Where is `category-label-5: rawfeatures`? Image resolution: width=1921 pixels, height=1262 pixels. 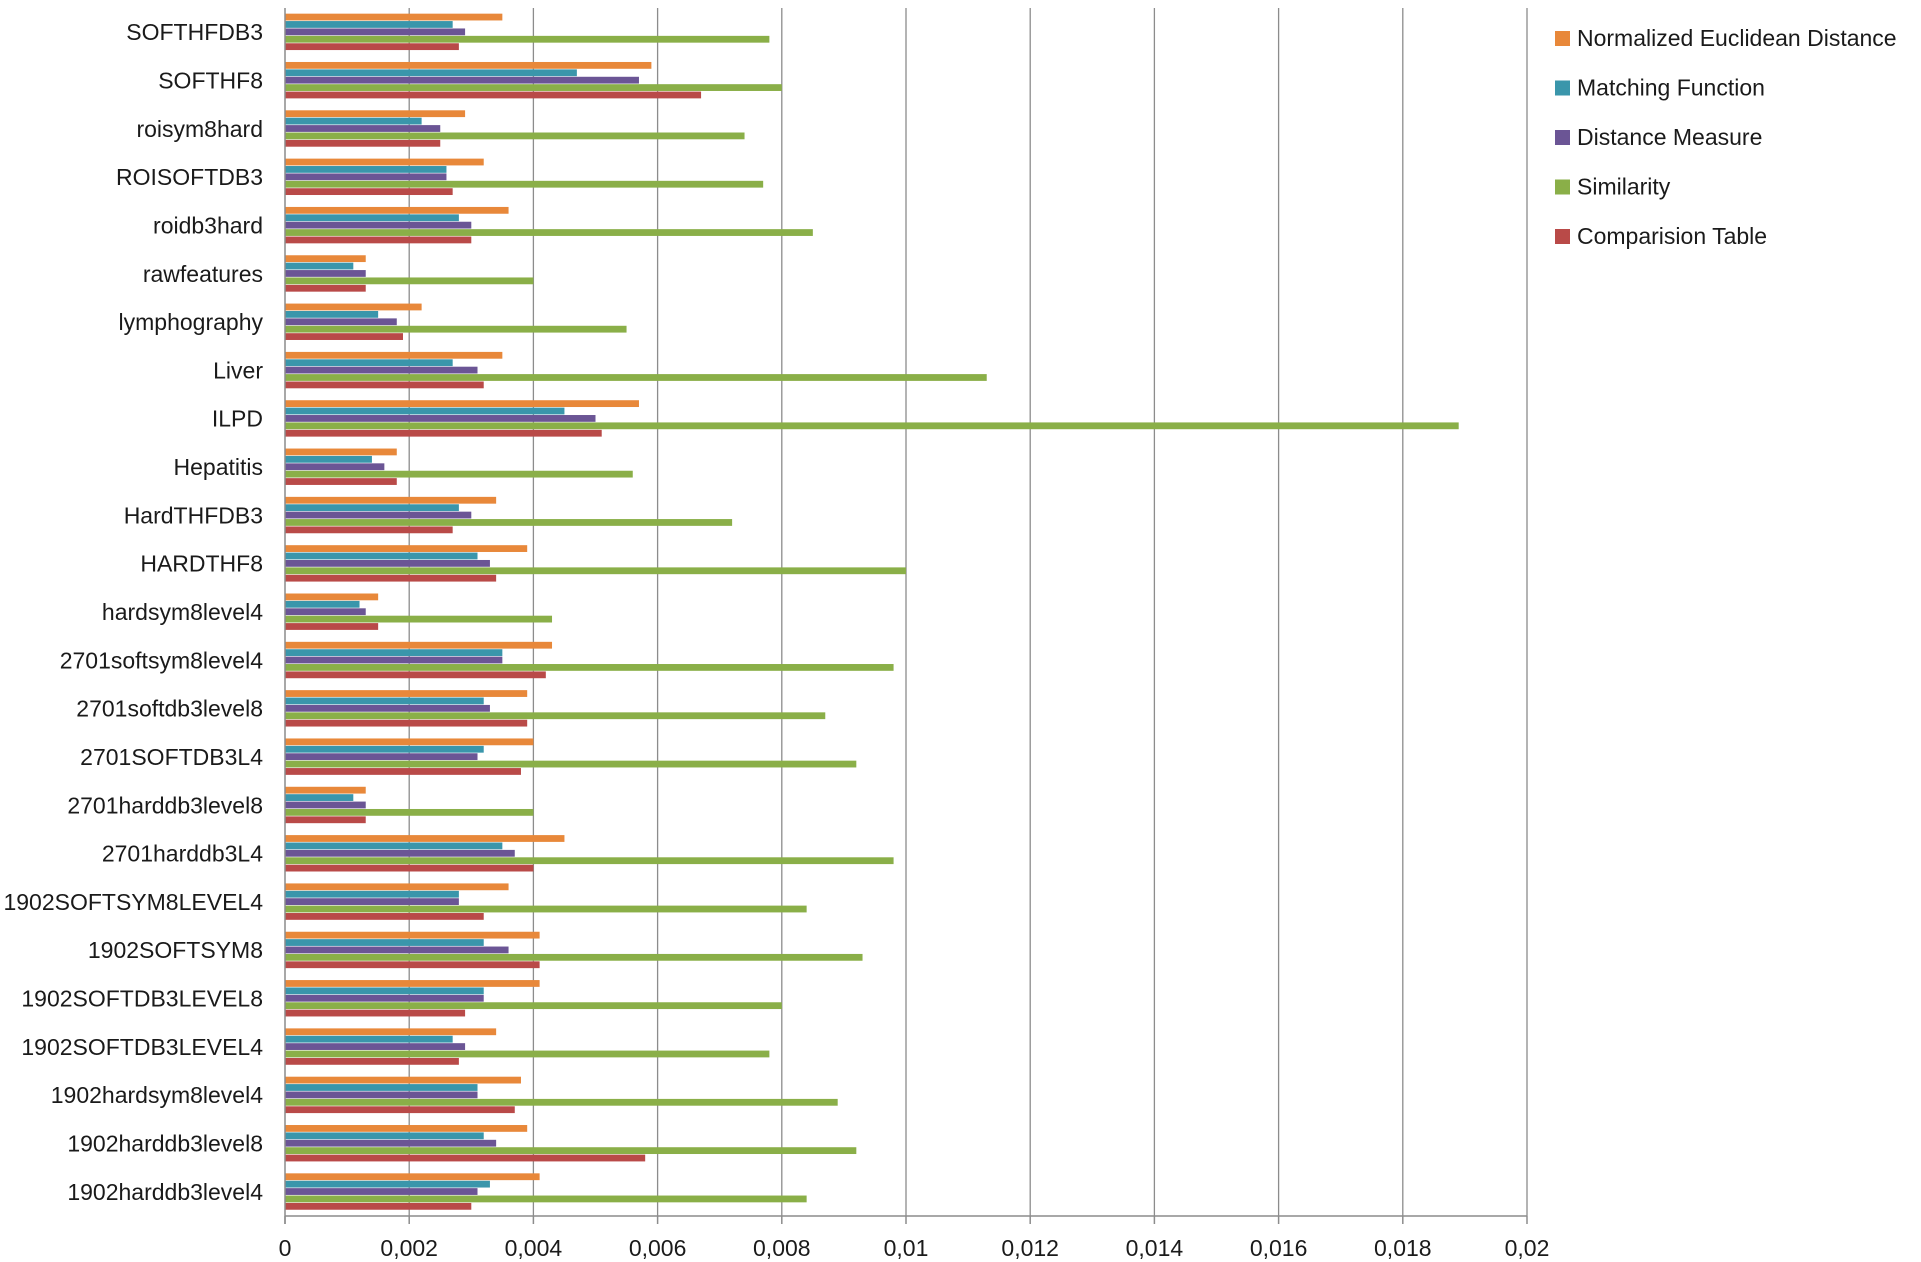 category-label-5: rawfeatures is located at coordinates (203, 274).